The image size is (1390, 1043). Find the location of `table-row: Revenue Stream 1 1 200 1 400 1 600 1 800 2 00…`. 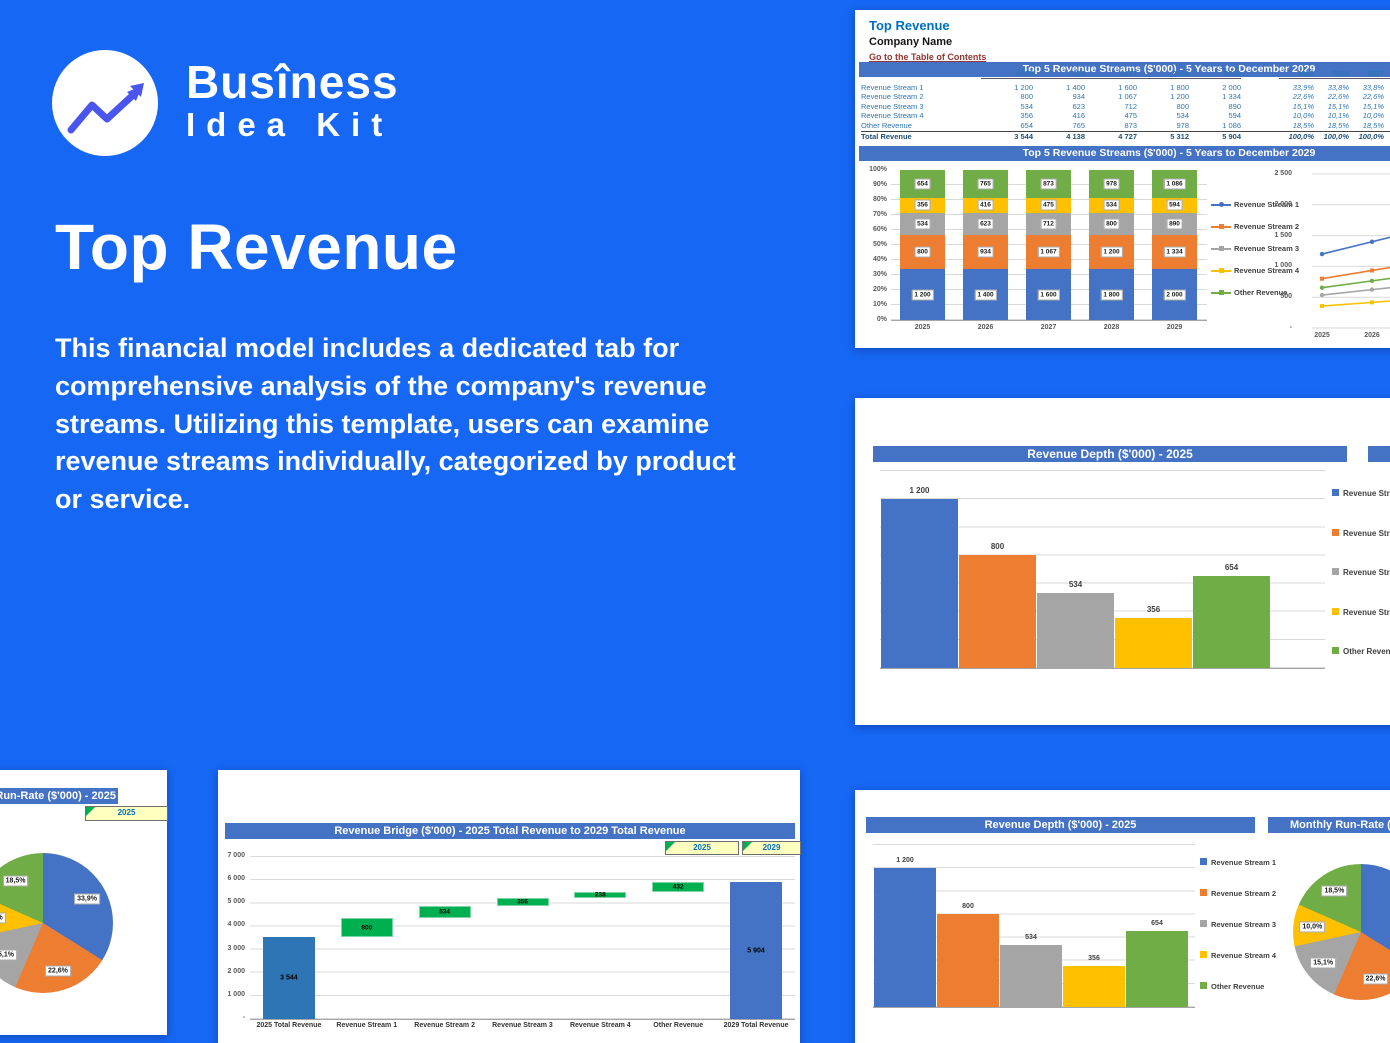

table-row: Revenue Stream 1 1 200 1 400 1 600 1 800 2 00… is located at coordinates (1125, 88).